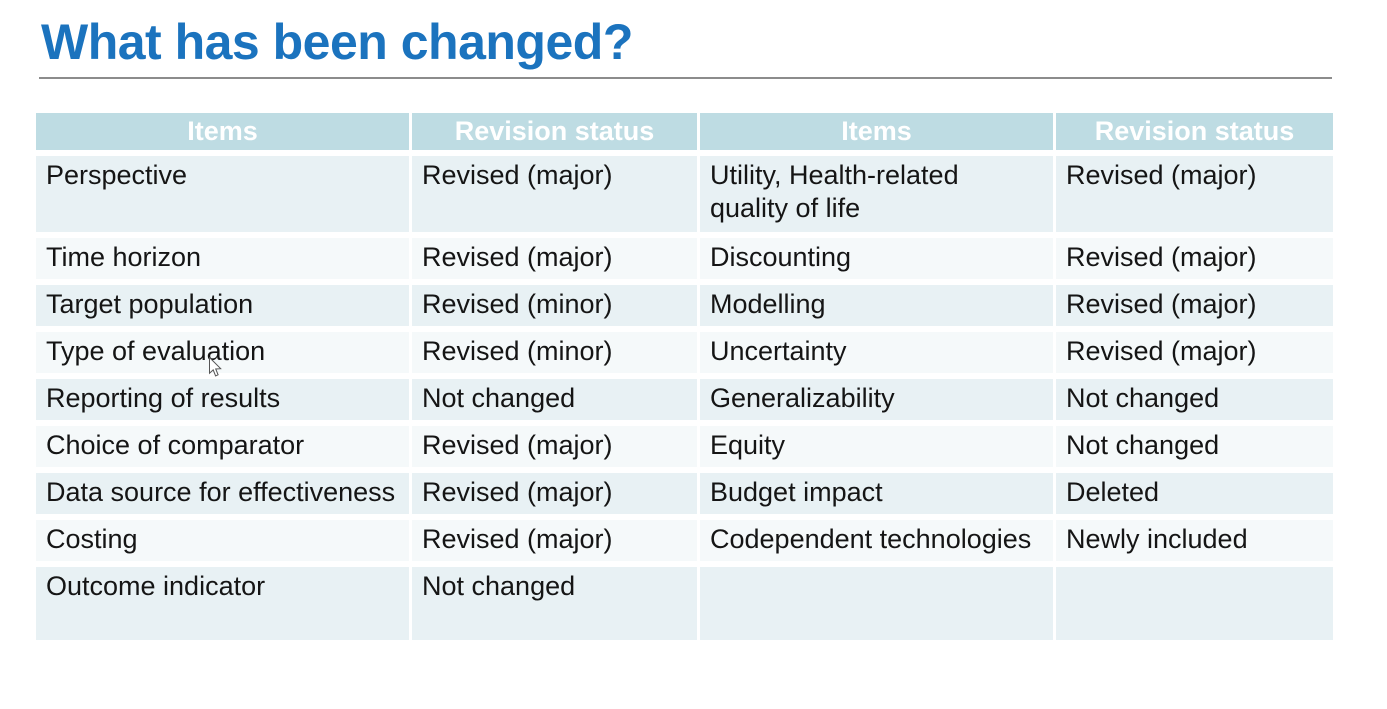  What do you see at coordinates (224, 134) in the screenshot?
I see `column-header-items-left: Items` at bounding box center [224, 134].